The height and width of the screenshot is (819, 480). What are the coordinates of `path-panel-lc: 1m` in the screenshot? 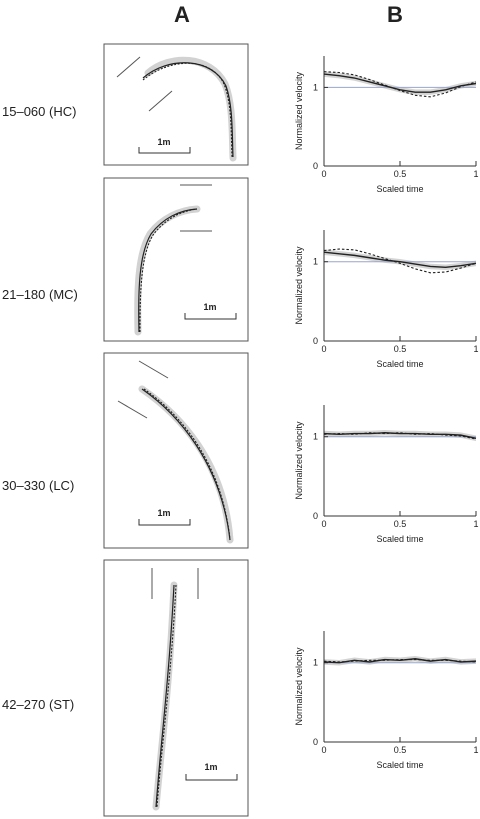 It's located at (176, 450).